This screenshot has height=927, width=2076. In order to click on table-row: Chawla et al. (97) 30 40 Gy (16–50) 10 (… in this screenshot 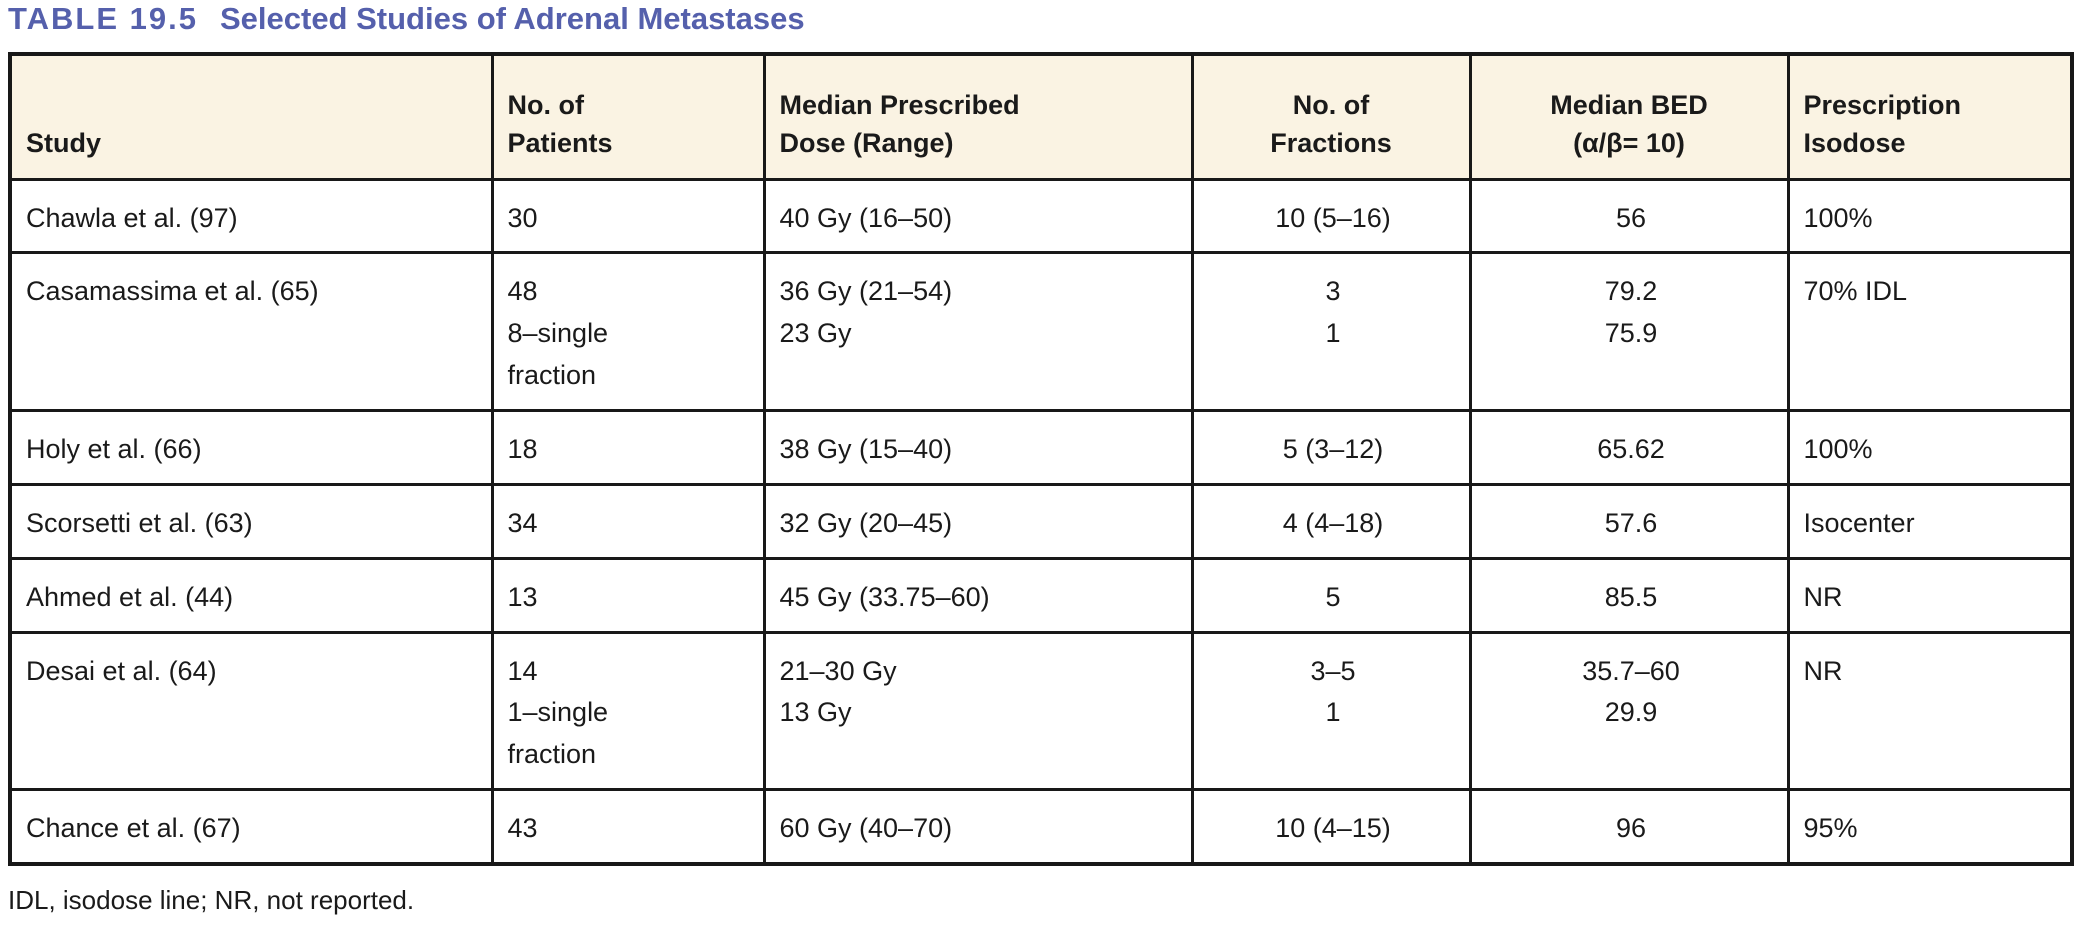, I will do `click(1041, 216)`.